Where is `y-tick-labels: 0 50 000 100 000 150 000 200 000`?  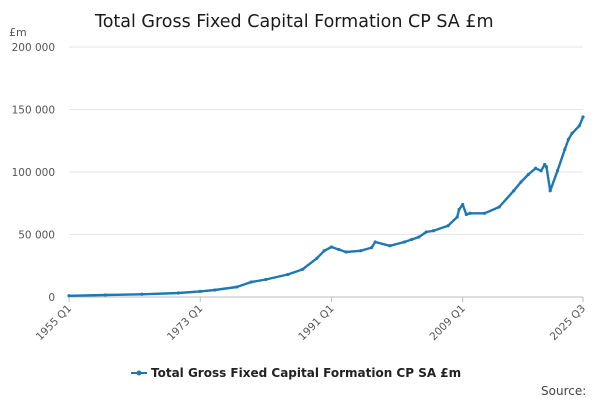 y-tick-labels: 0 50 000 100 000 150 000 200 000 is located at coordinates (33, 173).